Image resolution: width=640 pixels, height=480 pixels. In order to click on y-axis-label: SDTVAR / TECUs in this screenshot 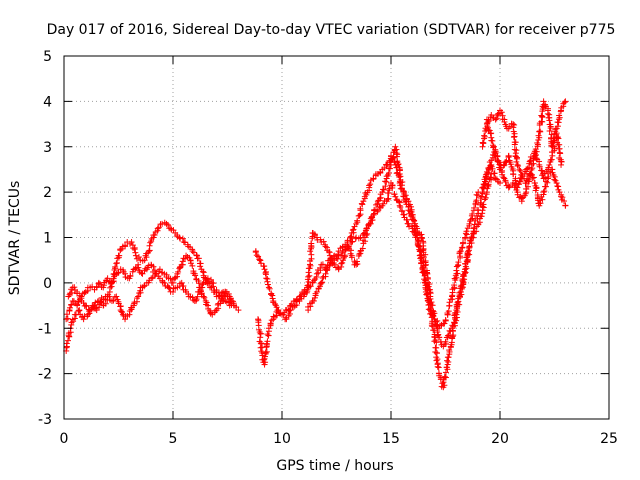, I will do `click(15, 238)`.